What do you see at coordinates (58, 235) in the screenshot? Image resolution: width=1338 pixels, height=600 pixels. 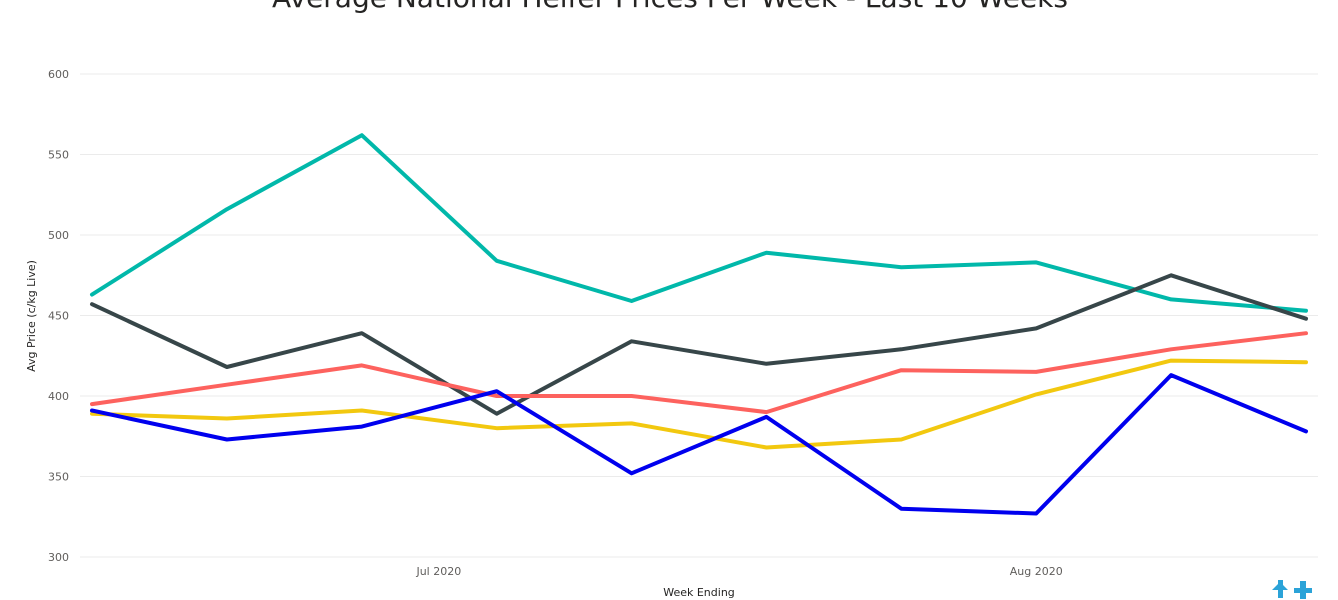 I see `y-tick-label: 500` at bounding box center [58, 235].